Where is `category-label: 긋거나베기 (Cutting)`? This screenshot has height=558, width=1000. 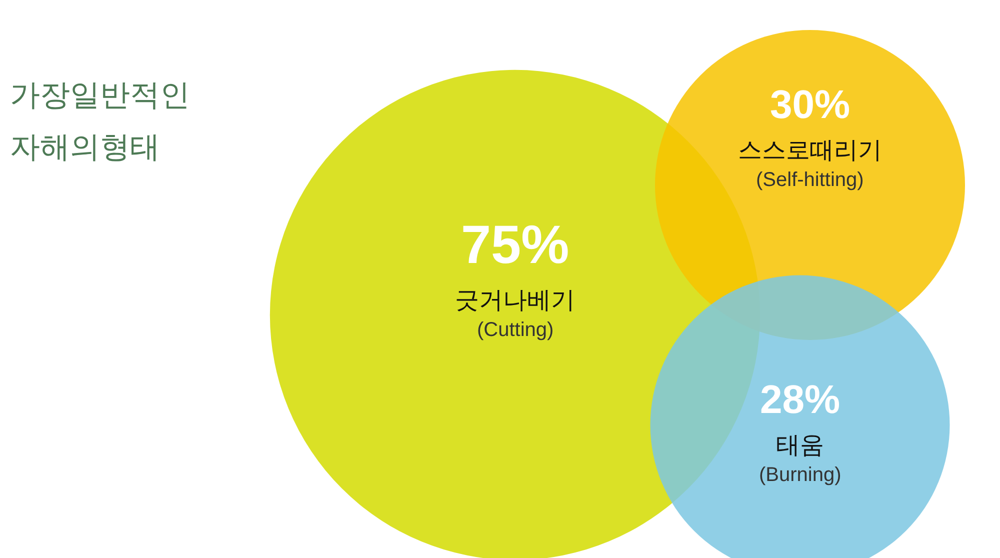
category-label: 긋거나베기 (Cutting) is located at coordinates (515, 313).